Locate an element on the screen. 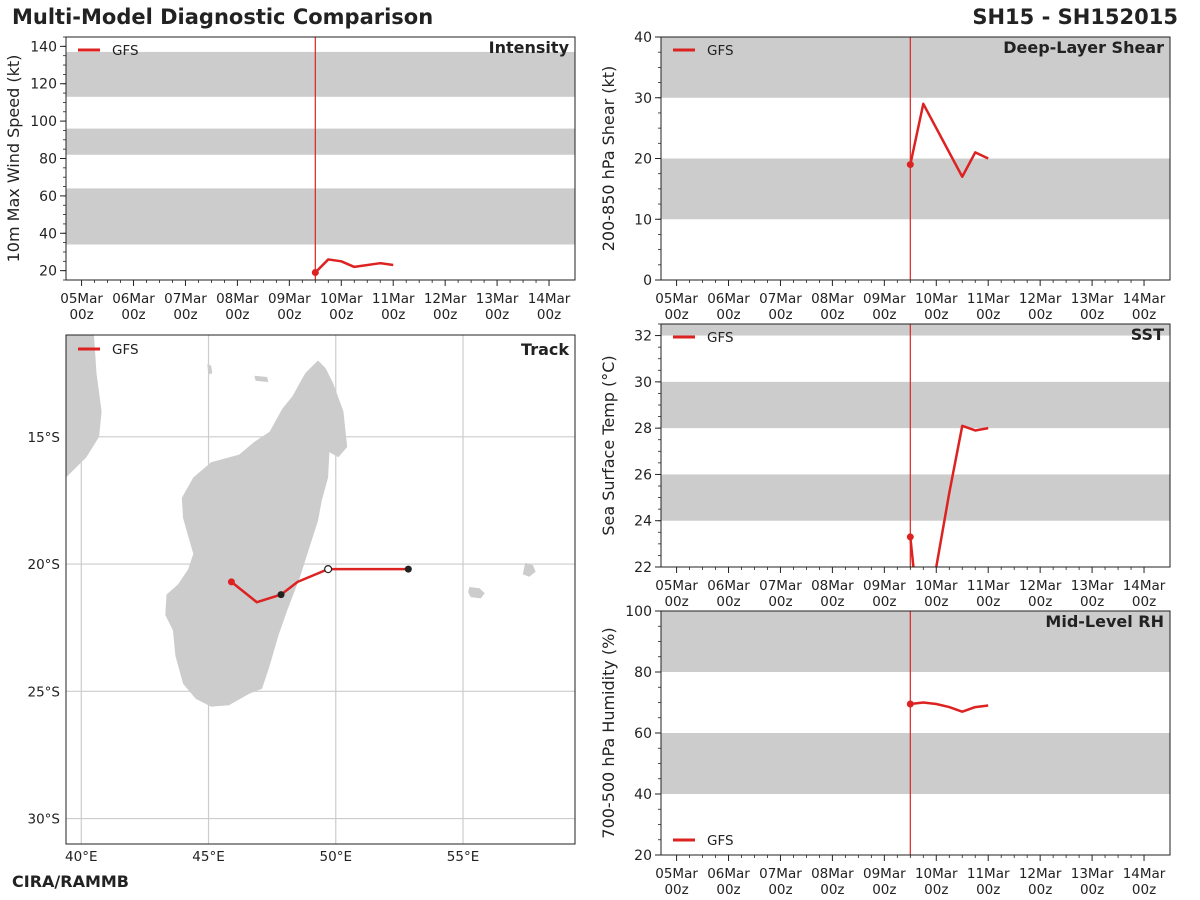  intensity-xtick-label-date: 09Mar is located at coordinates (289, 299).